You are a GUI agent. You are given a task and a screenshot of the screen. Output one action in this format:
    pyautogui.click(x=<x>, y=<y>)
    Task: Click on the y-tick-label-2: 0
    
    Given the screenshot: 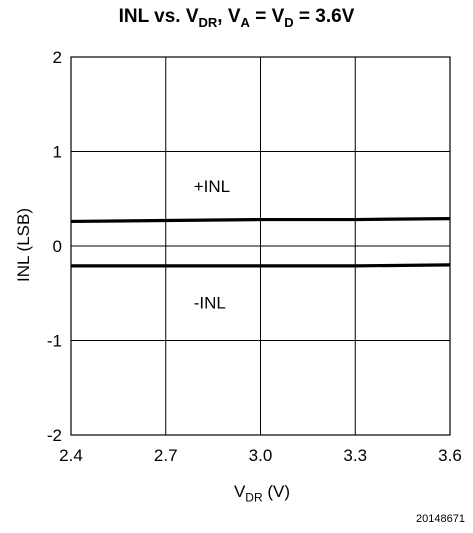 What is the action you would take?
    pyautogui.click(x=57, y=246)
    